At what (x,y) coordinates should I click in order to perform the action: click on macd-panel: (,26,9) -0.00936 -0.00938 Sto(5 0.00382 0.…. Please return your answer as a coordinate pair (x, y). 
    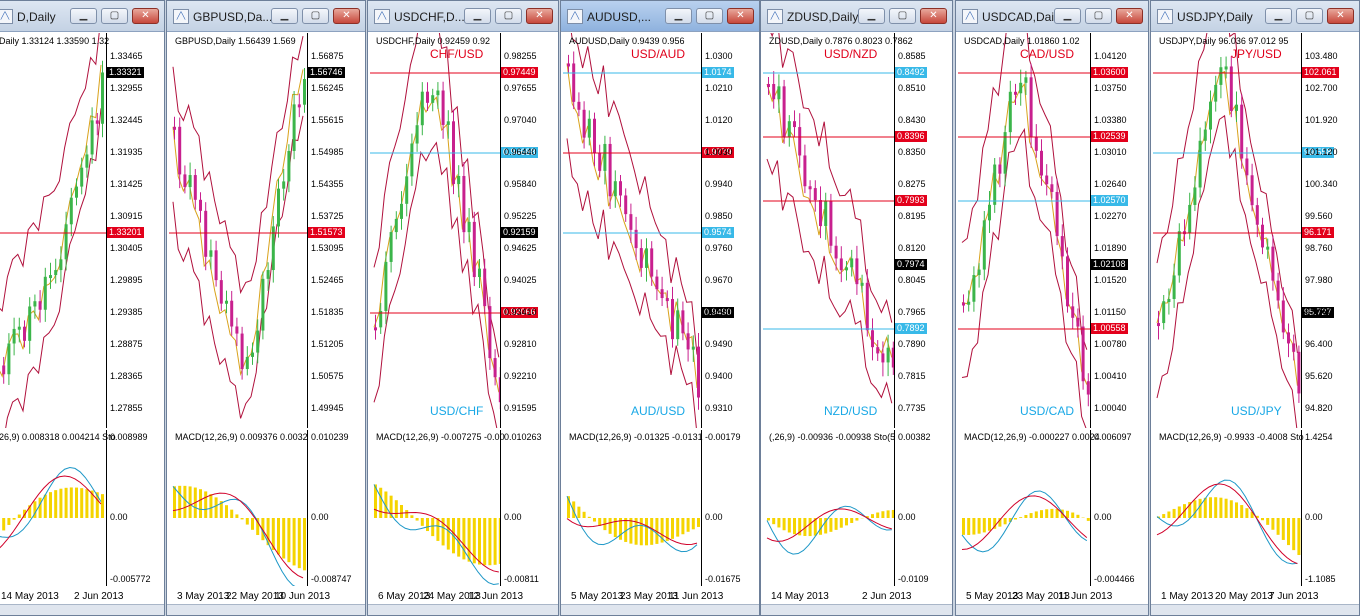
    Looking at the image, I should click on (856, 508).